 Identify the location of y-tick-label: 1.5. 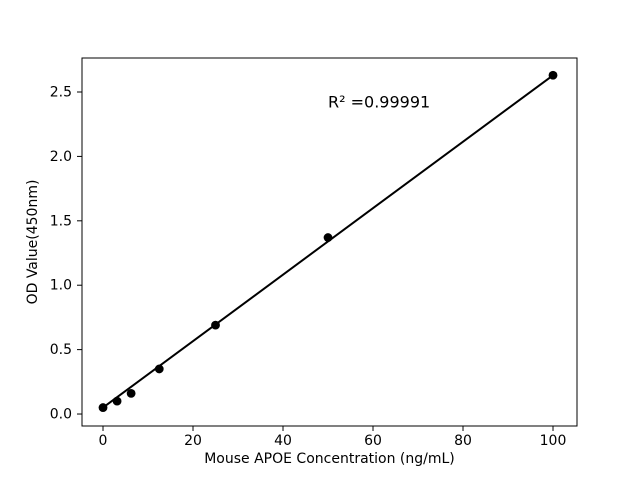
(61, 221).